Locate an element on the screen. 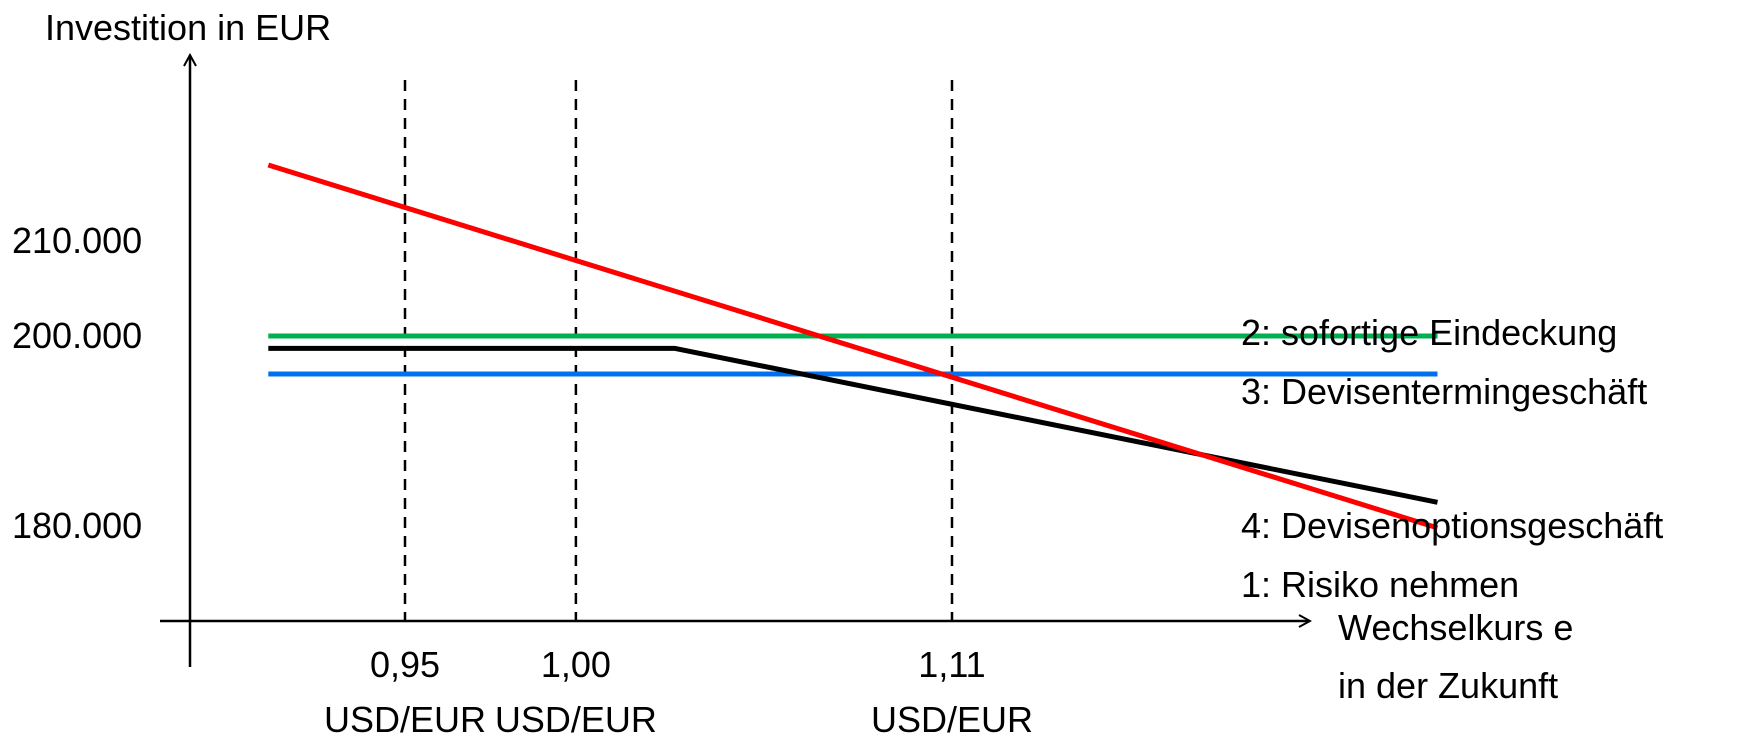  x-tick-label: 1,11 is located at coordinates (951, 664).